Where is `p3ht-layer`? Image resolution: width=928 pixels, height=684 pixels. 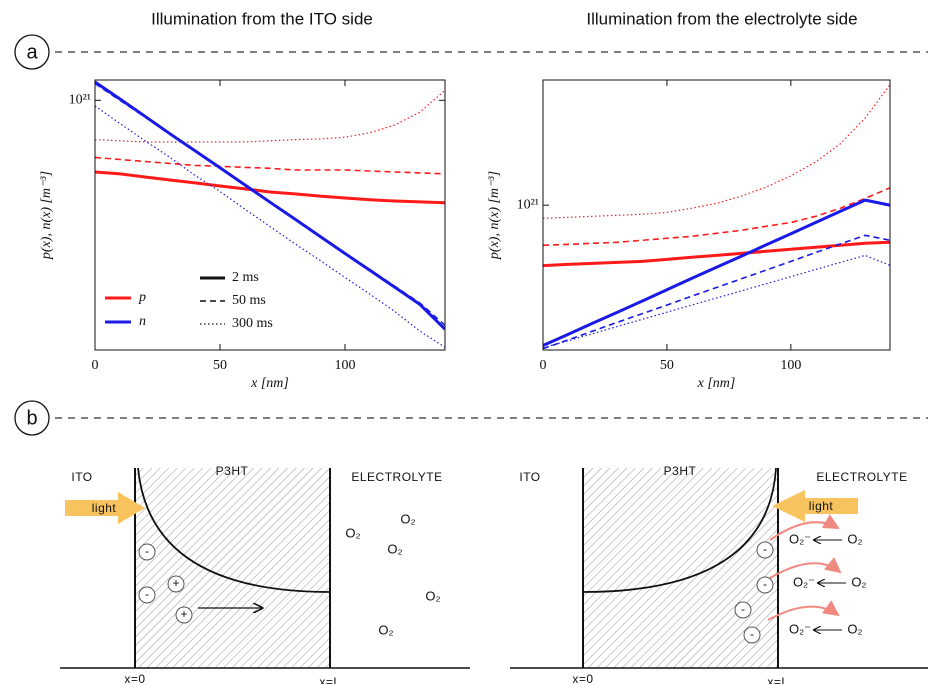 p3ht-layer is located at coordinates (232, 568).